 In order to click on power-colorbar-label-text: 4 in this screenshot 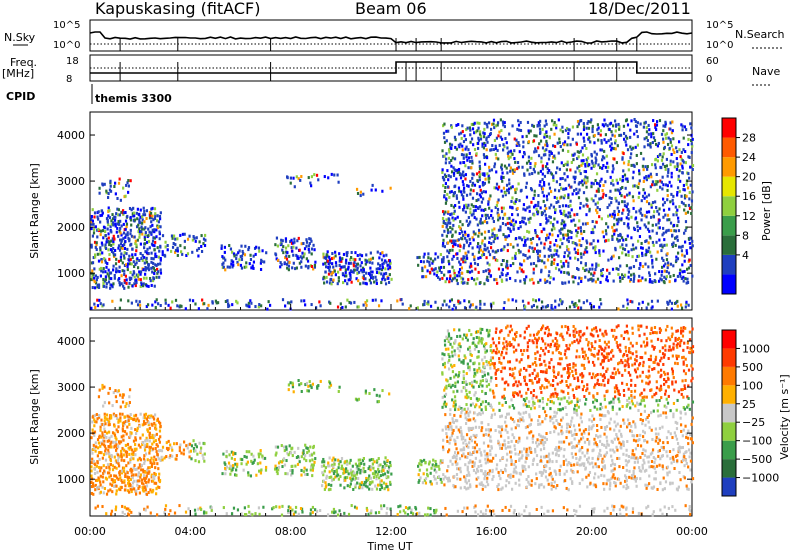, I will do `click(745, 255)`.